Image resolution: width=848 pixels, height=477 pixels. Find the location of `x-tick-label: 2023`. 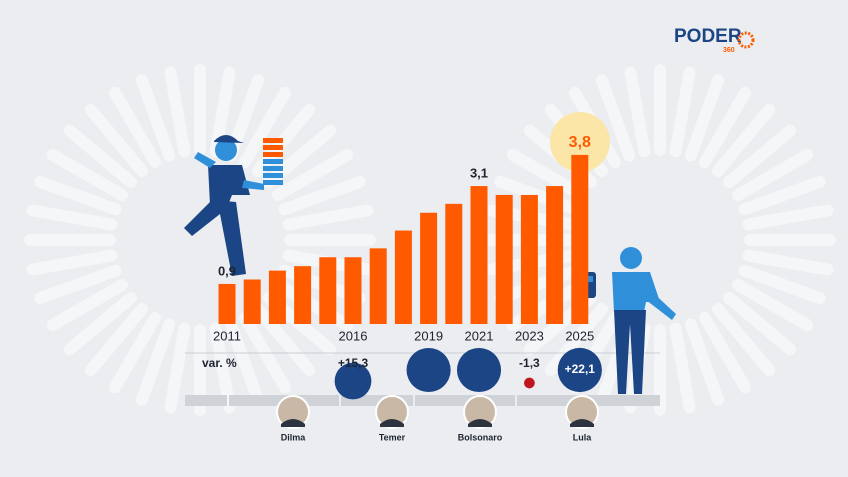

x-tick-label: 2023 is located at coordinates (529, 335).